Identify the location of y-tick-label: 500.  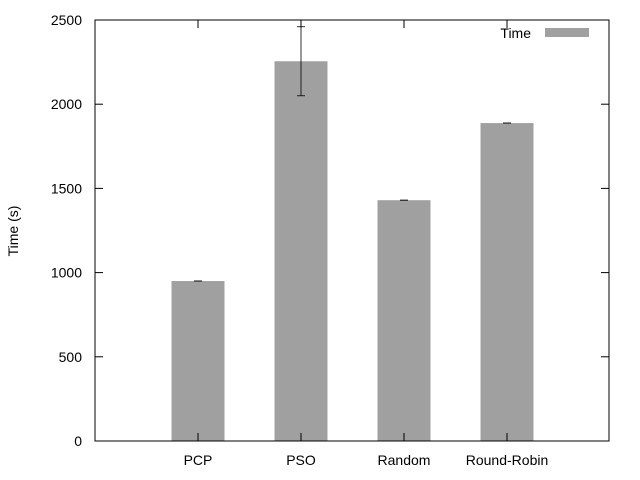
(71, 357).